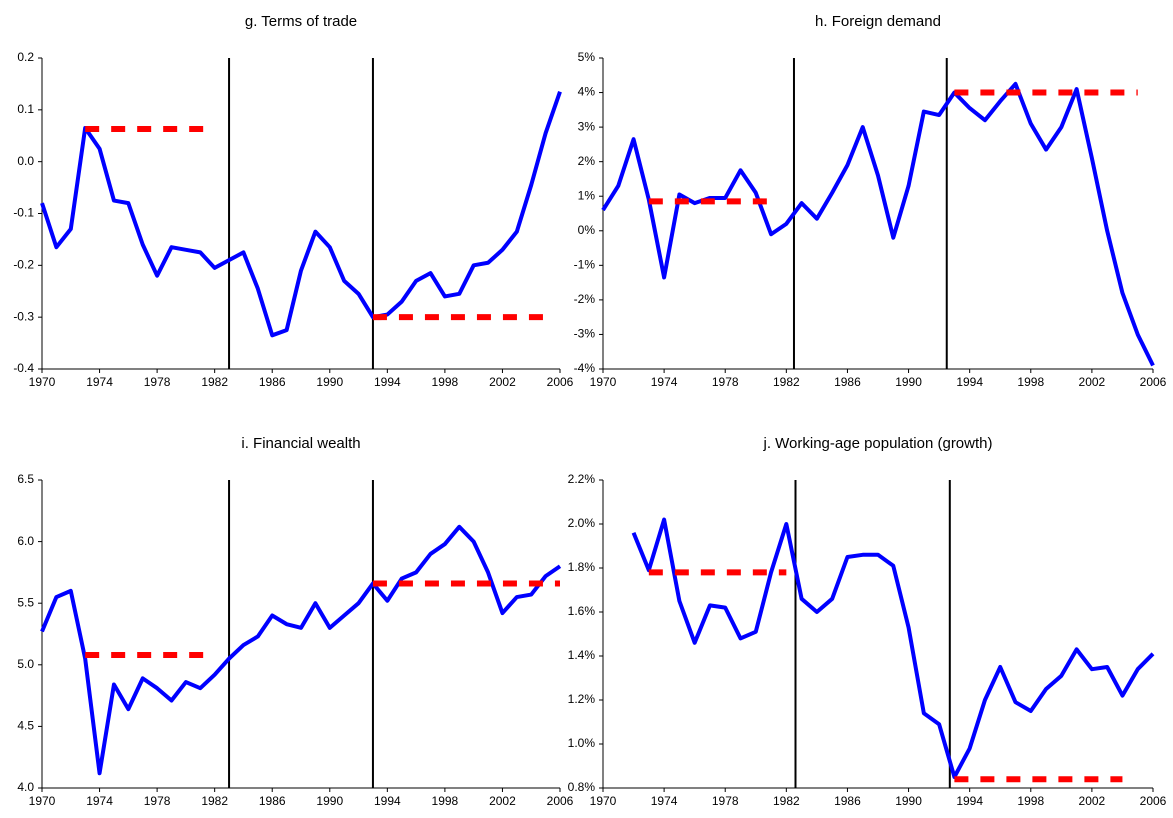 This screenshot has width=1173, height=818. I want to click on y-tick-label: 4.0, so click(25, 787).